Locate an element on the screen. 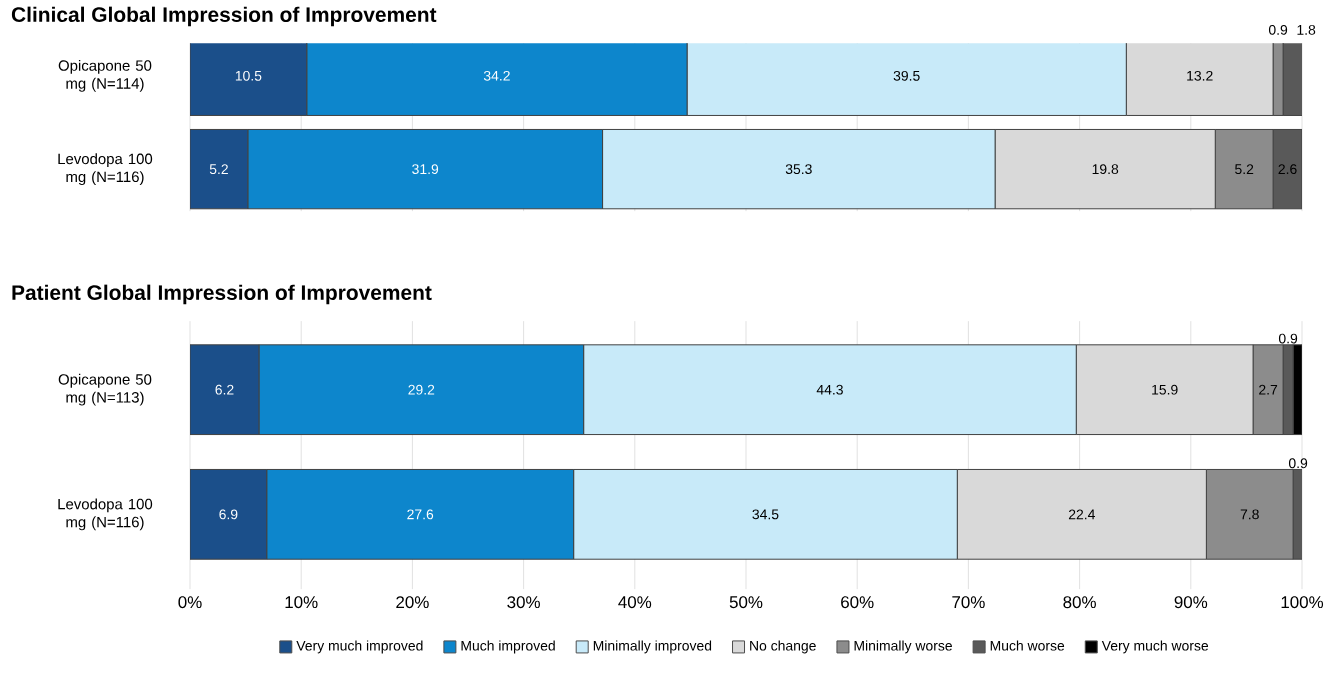 The height and width of the screenshot is (698, 1344). x-tick-label: 0% is located at coordinates (190, 602).